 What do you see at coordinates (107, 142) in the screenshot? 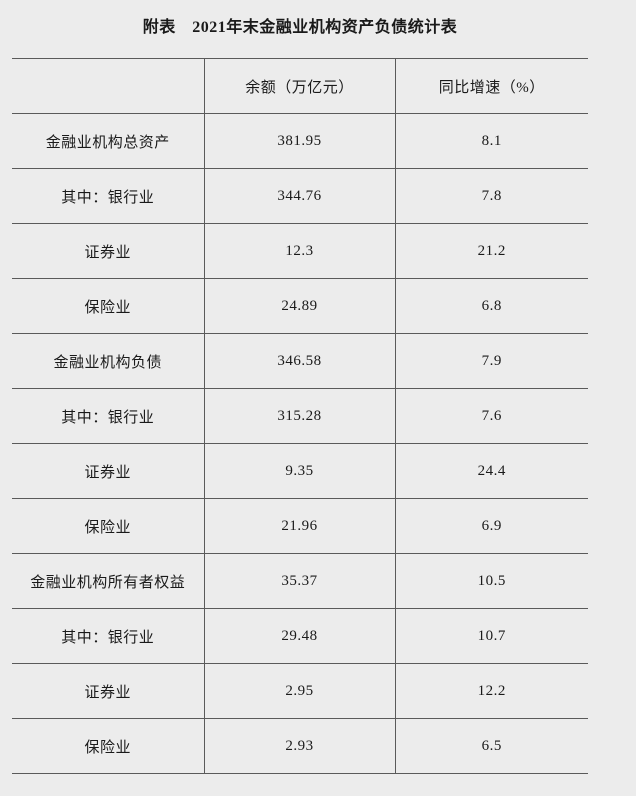
I see `row-label: 金融业机构总资产` at bounding box center [107, 142].